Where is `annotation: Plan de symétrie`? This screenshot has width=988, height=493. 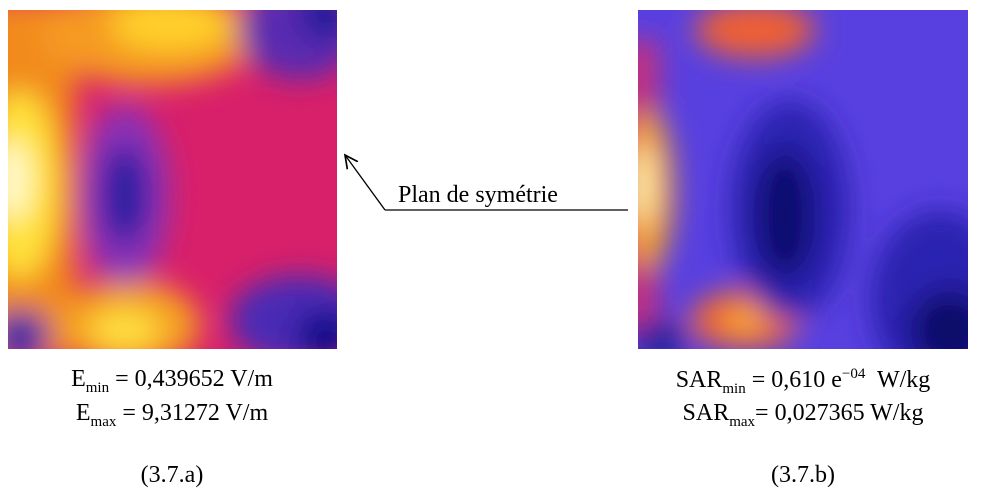 annotation: Plan de symétrie is located at coordinates (478, 195).